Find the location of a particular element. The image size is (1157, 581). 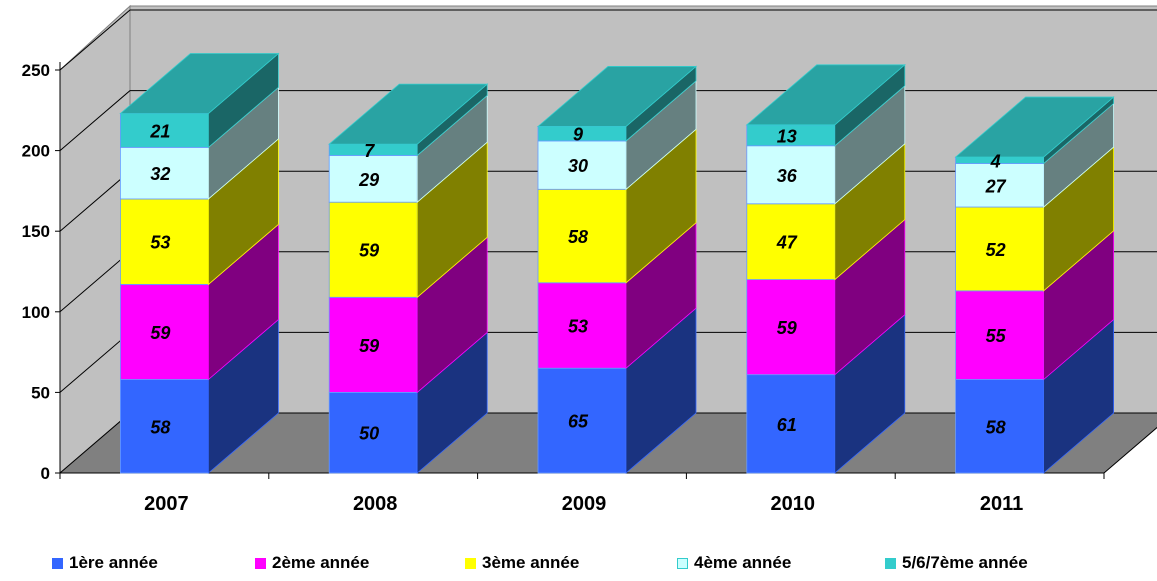

y-tick-label: 100 is located at coordinates (36, 312).